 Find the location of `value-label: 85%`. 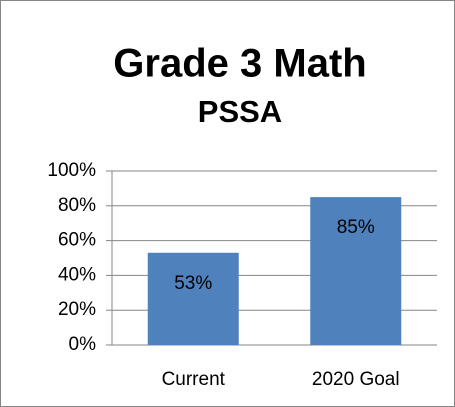

value-label: 85% is located at coordinates (356, 227).